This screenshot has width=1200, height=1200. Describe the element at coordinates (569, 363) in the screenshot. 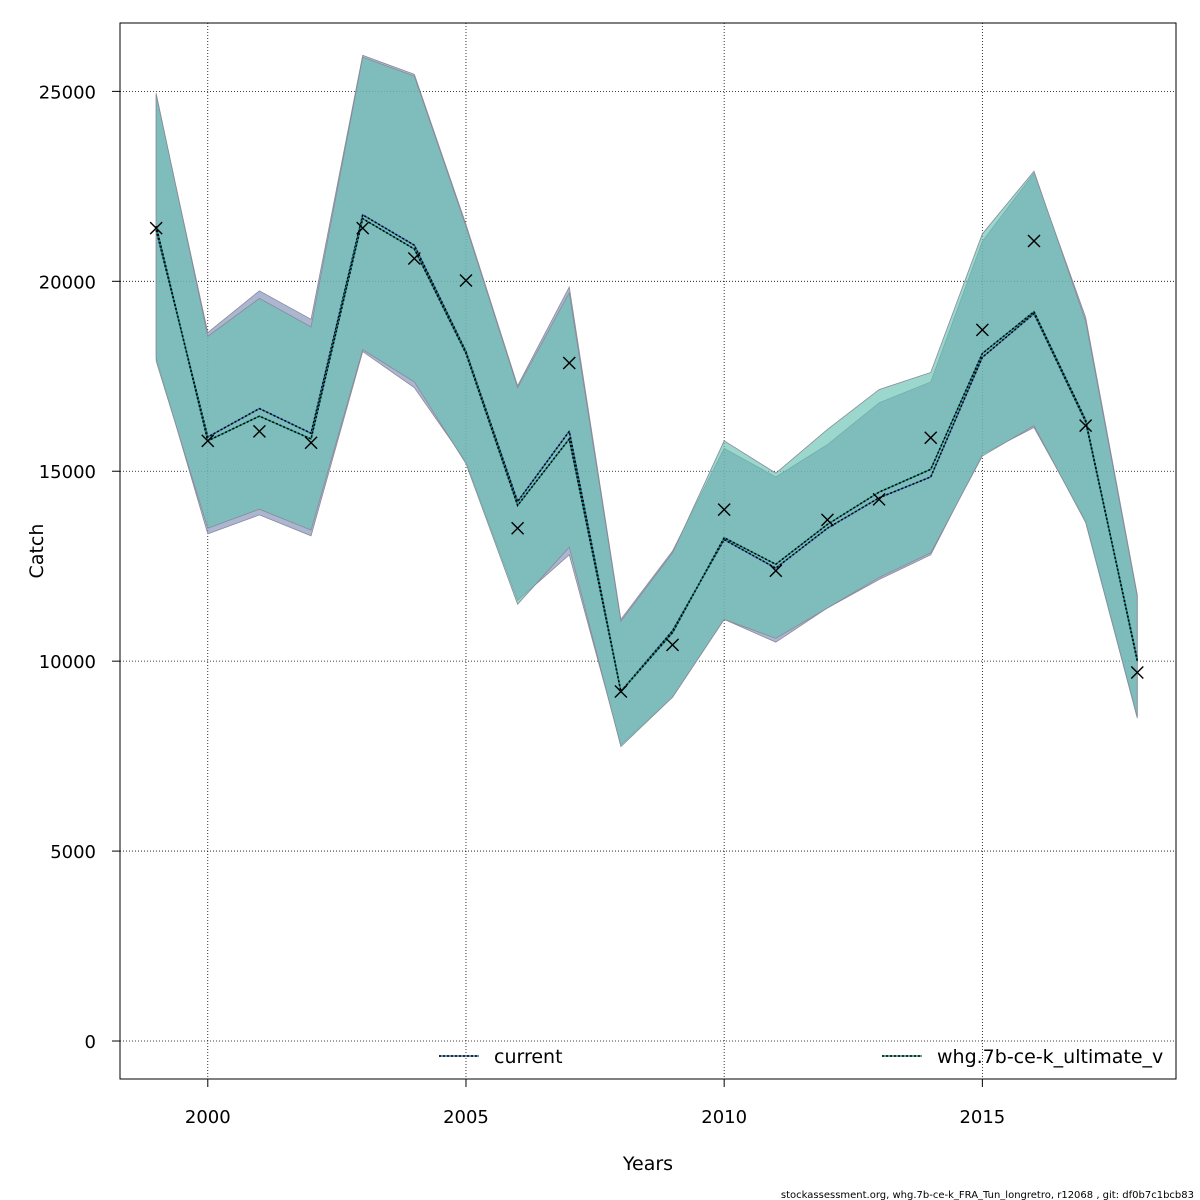

I see `observed-point-2007` at that location.